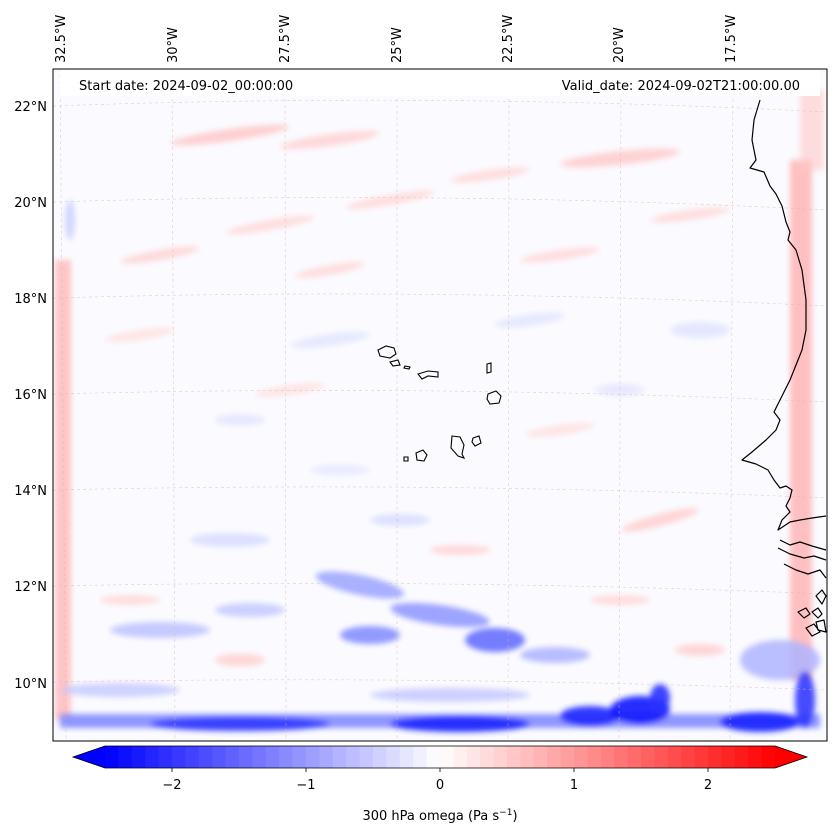 The image size is (837, 839). I want to click on colorbar-extend-max, so click(791, 757).